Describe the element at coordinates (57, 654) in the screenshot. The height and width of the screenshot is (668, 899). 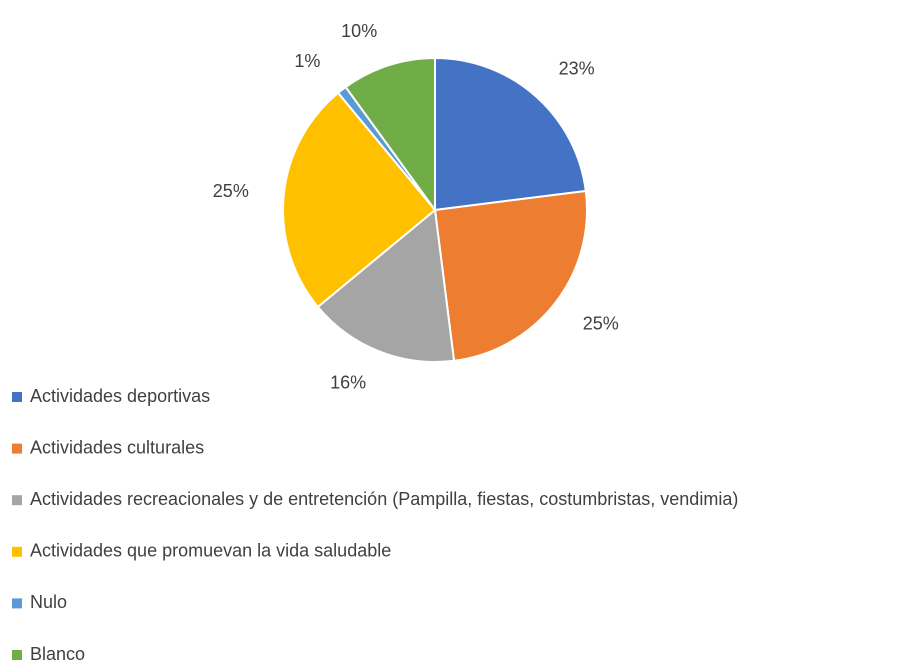
I see `legend-label: Blanco` at that location.